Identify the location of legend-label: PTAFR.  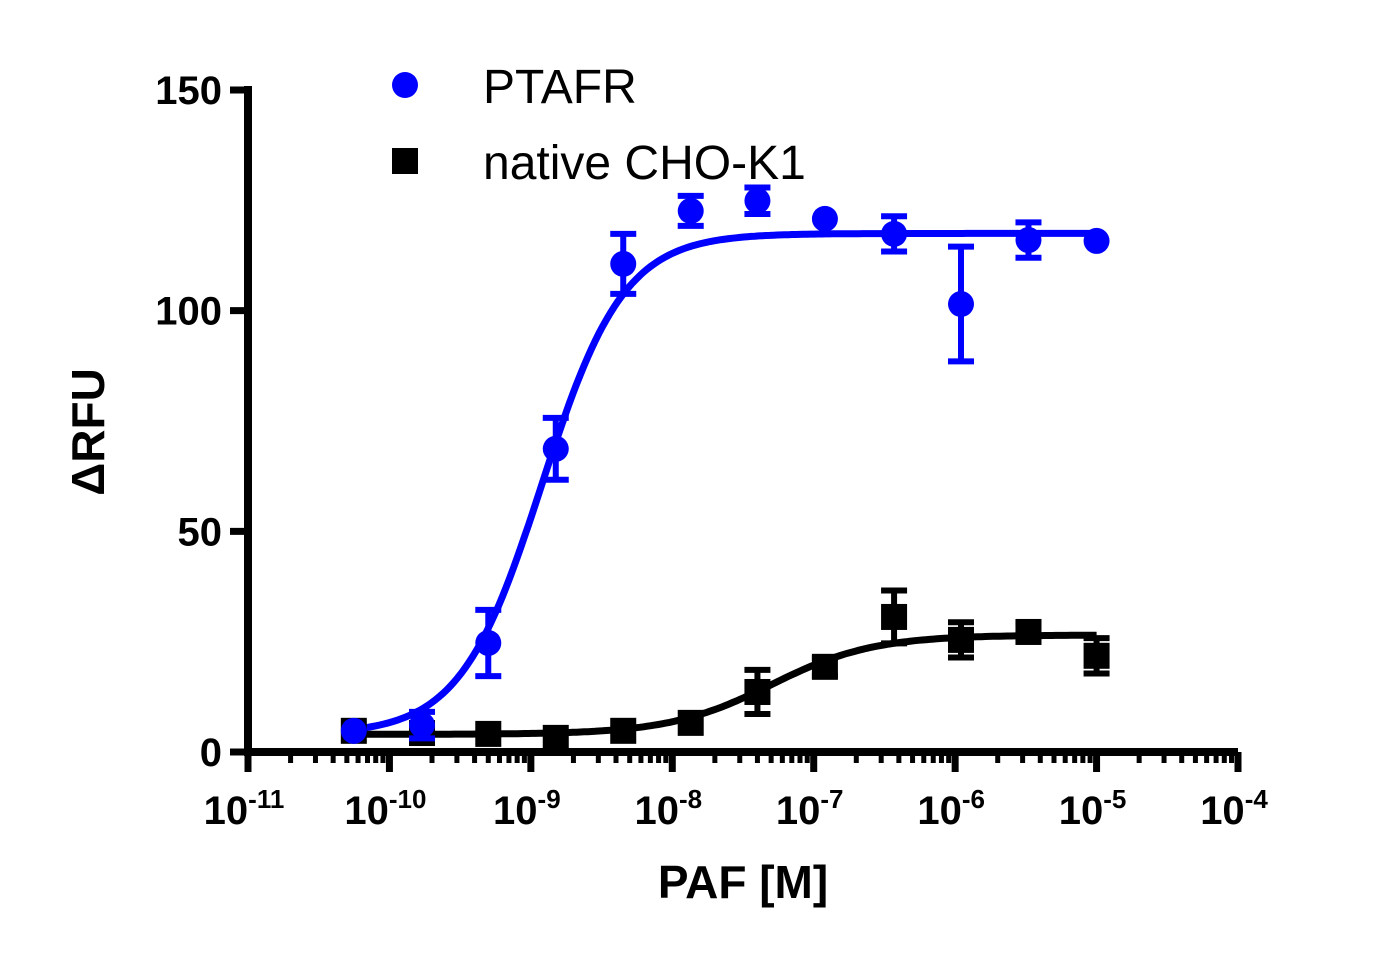
(560, 87).